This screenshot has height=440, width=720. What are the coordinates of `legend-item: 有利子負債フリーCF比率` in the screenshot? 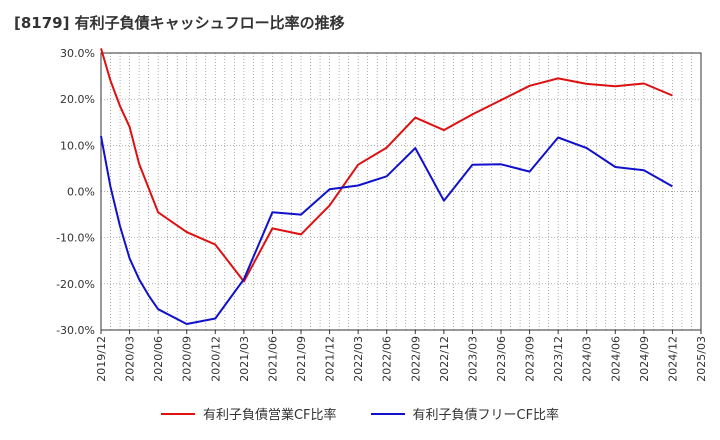 It's located at (465, 413).